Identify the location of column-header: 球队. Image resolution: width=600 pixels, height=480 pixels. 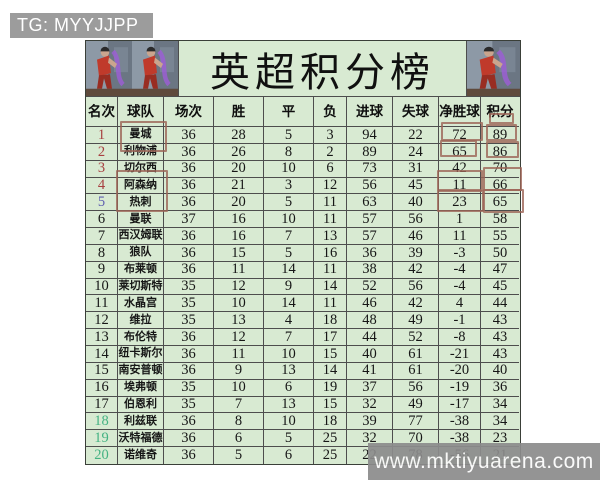
(141, 112).